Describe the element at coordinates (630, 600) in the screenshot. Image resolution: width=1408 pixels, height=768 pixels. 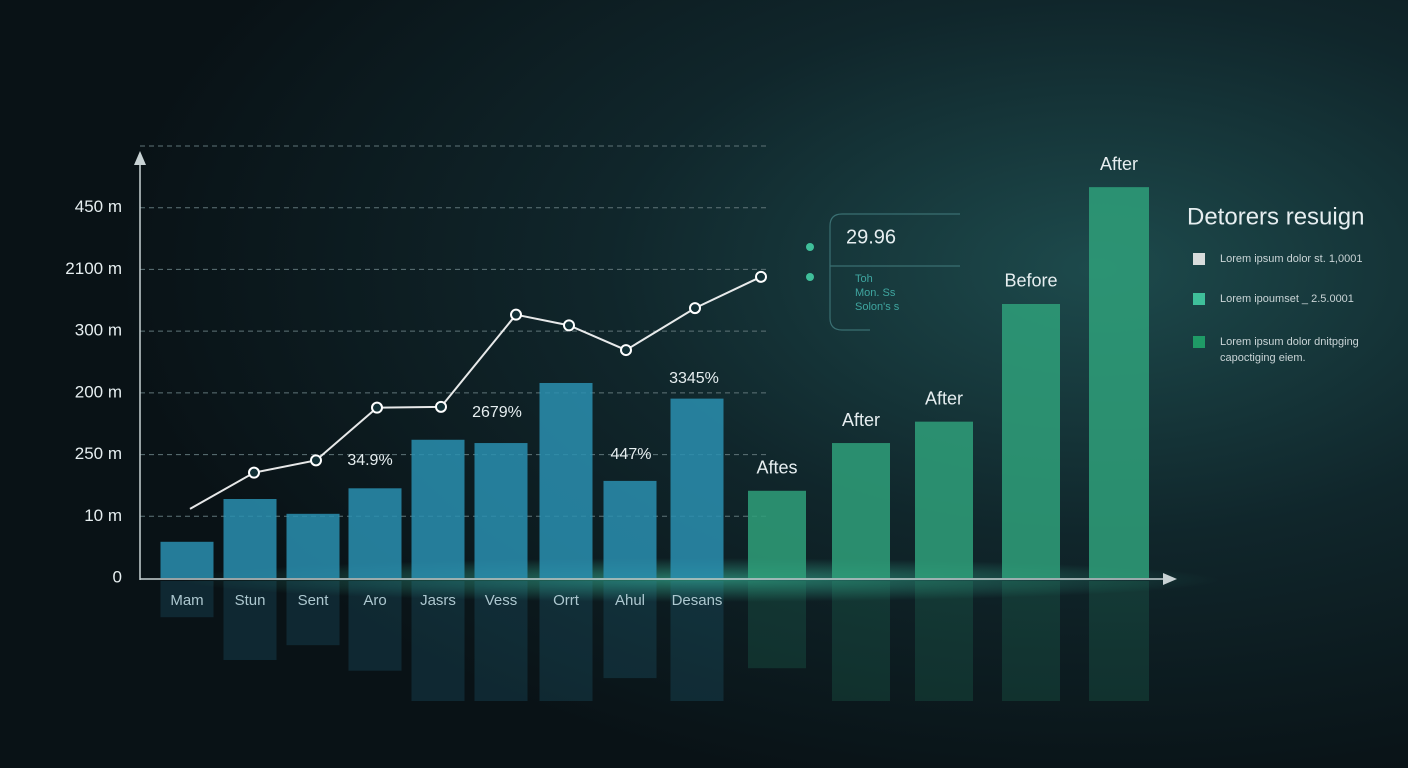
I see `x-tick-label: Ahul` at that location.